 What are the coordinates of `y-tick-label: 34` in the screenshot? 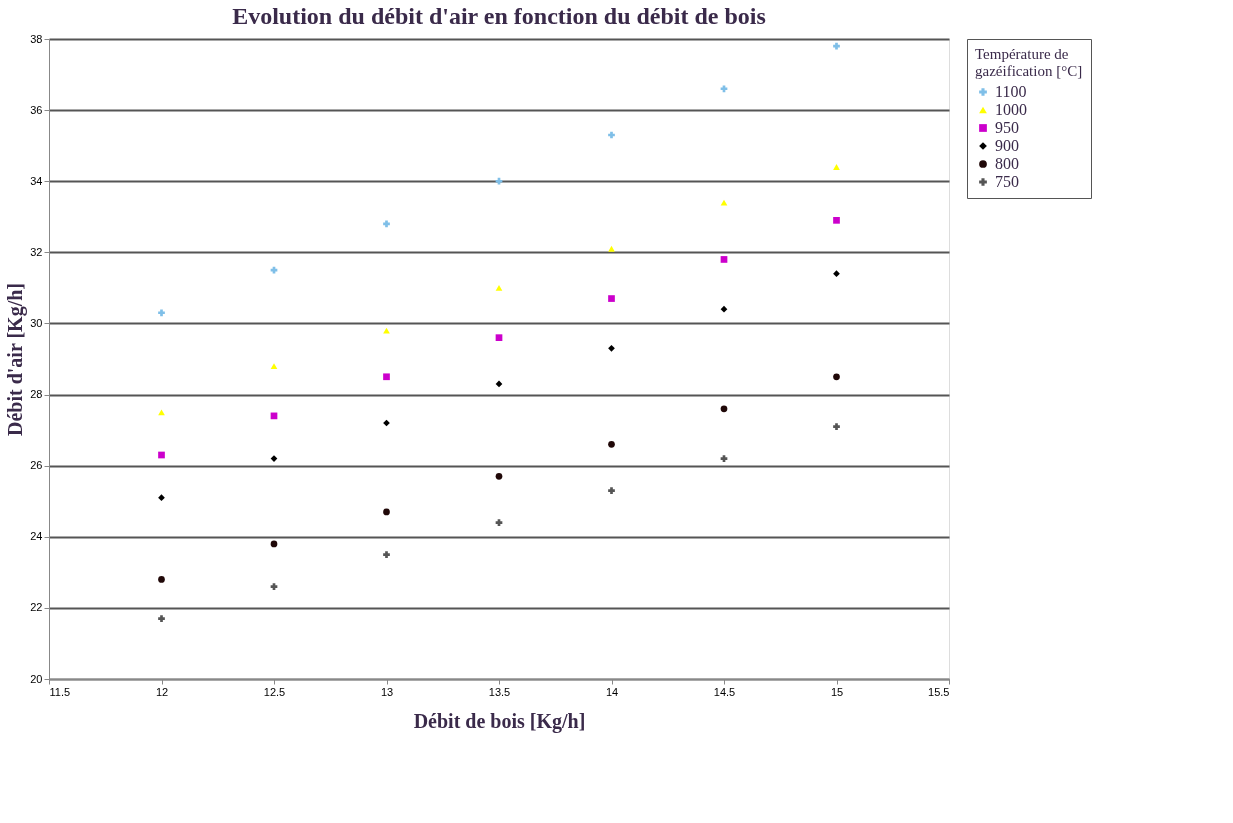 It's located at (36, 180).